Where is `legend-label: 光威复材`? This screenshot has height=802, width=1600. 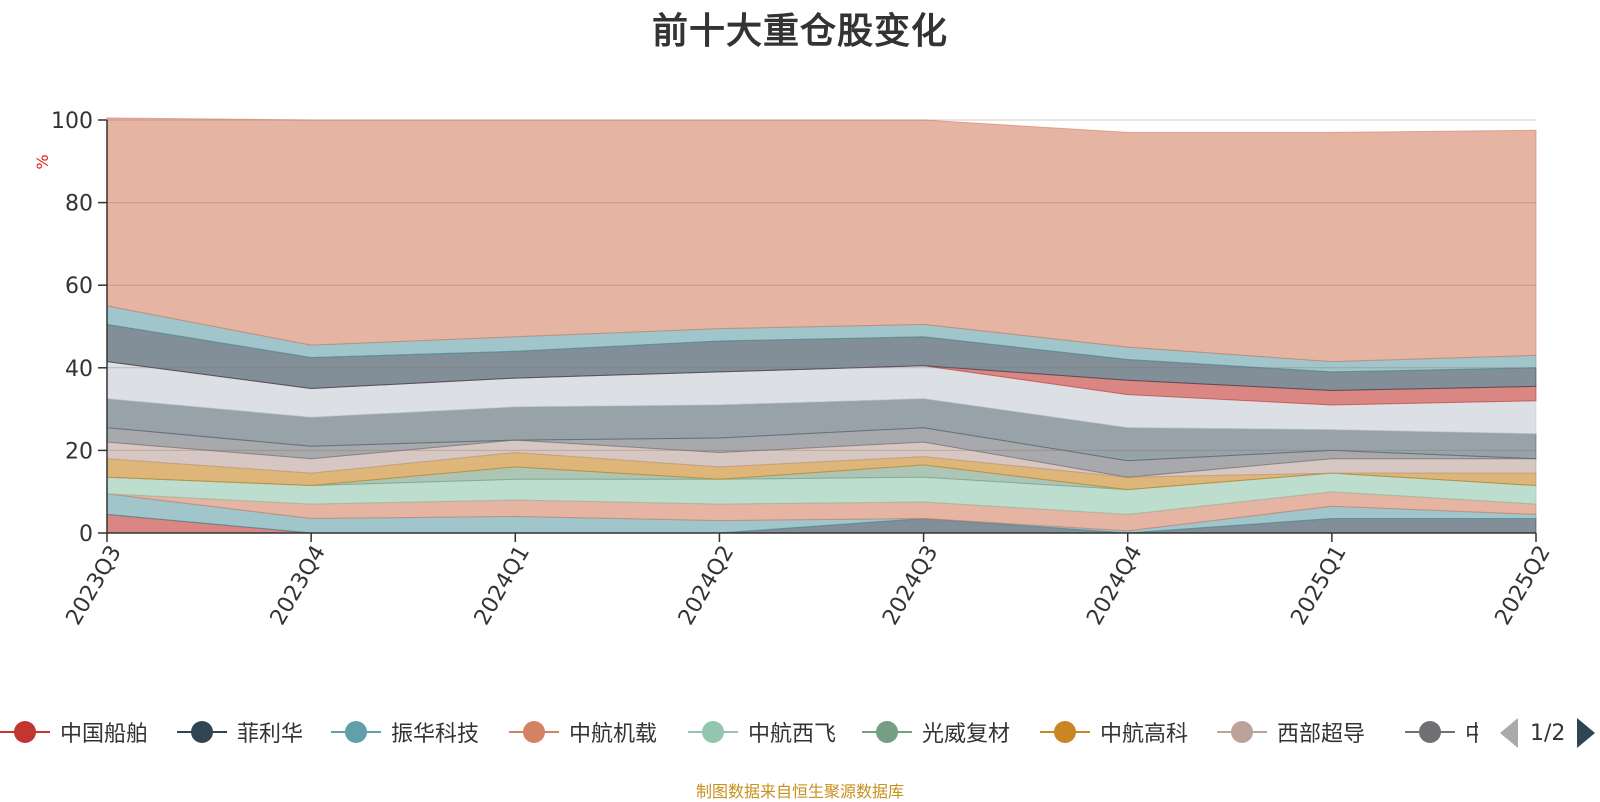
legend-label: 光威复材 is located at coordinates (966, 734).